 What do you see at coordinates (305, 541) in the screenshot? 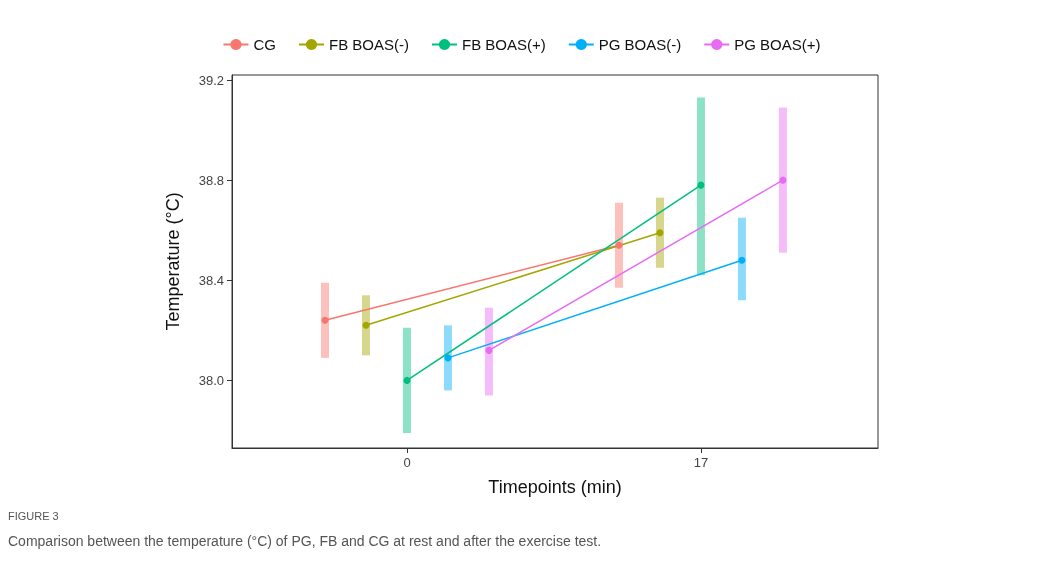
I see `text: Comparison between the temperature (°C) of PG, FB and CG at rest and after the exercise test.` at bounding box center [305, 541].